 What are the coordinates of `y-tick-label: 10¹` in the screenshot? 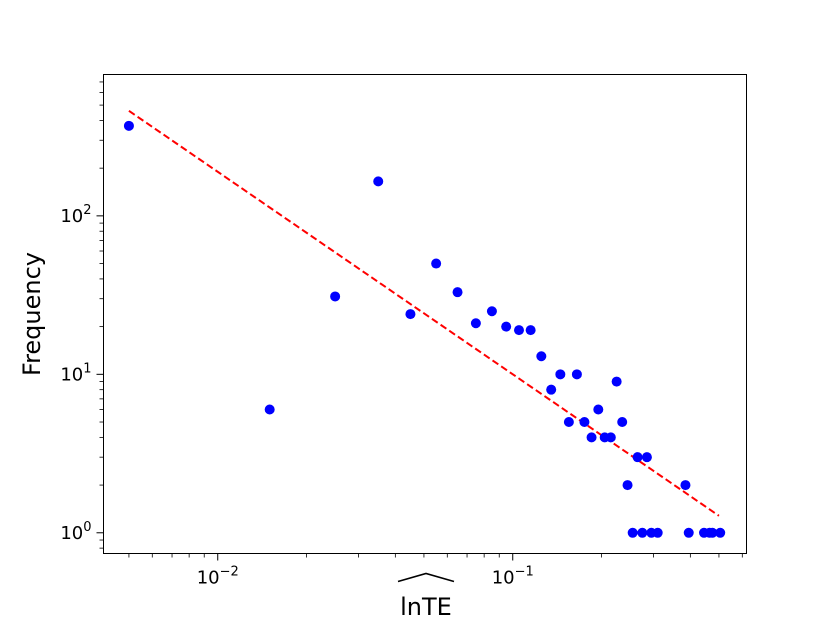 It's located at (75, 373).